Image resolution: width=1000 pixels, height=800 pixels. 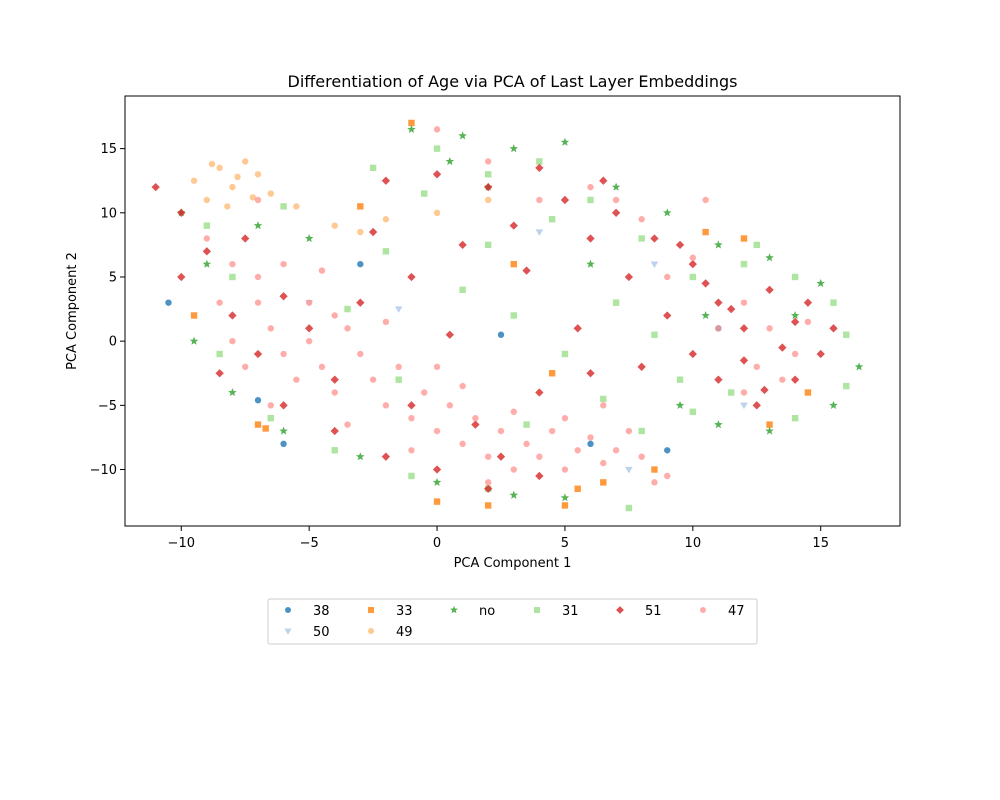 What do you see at coordinates (107, 310) in the screenshot?
I see `y-axis: −10 −5 0 5 10 15` at bounding box center [107, 310].